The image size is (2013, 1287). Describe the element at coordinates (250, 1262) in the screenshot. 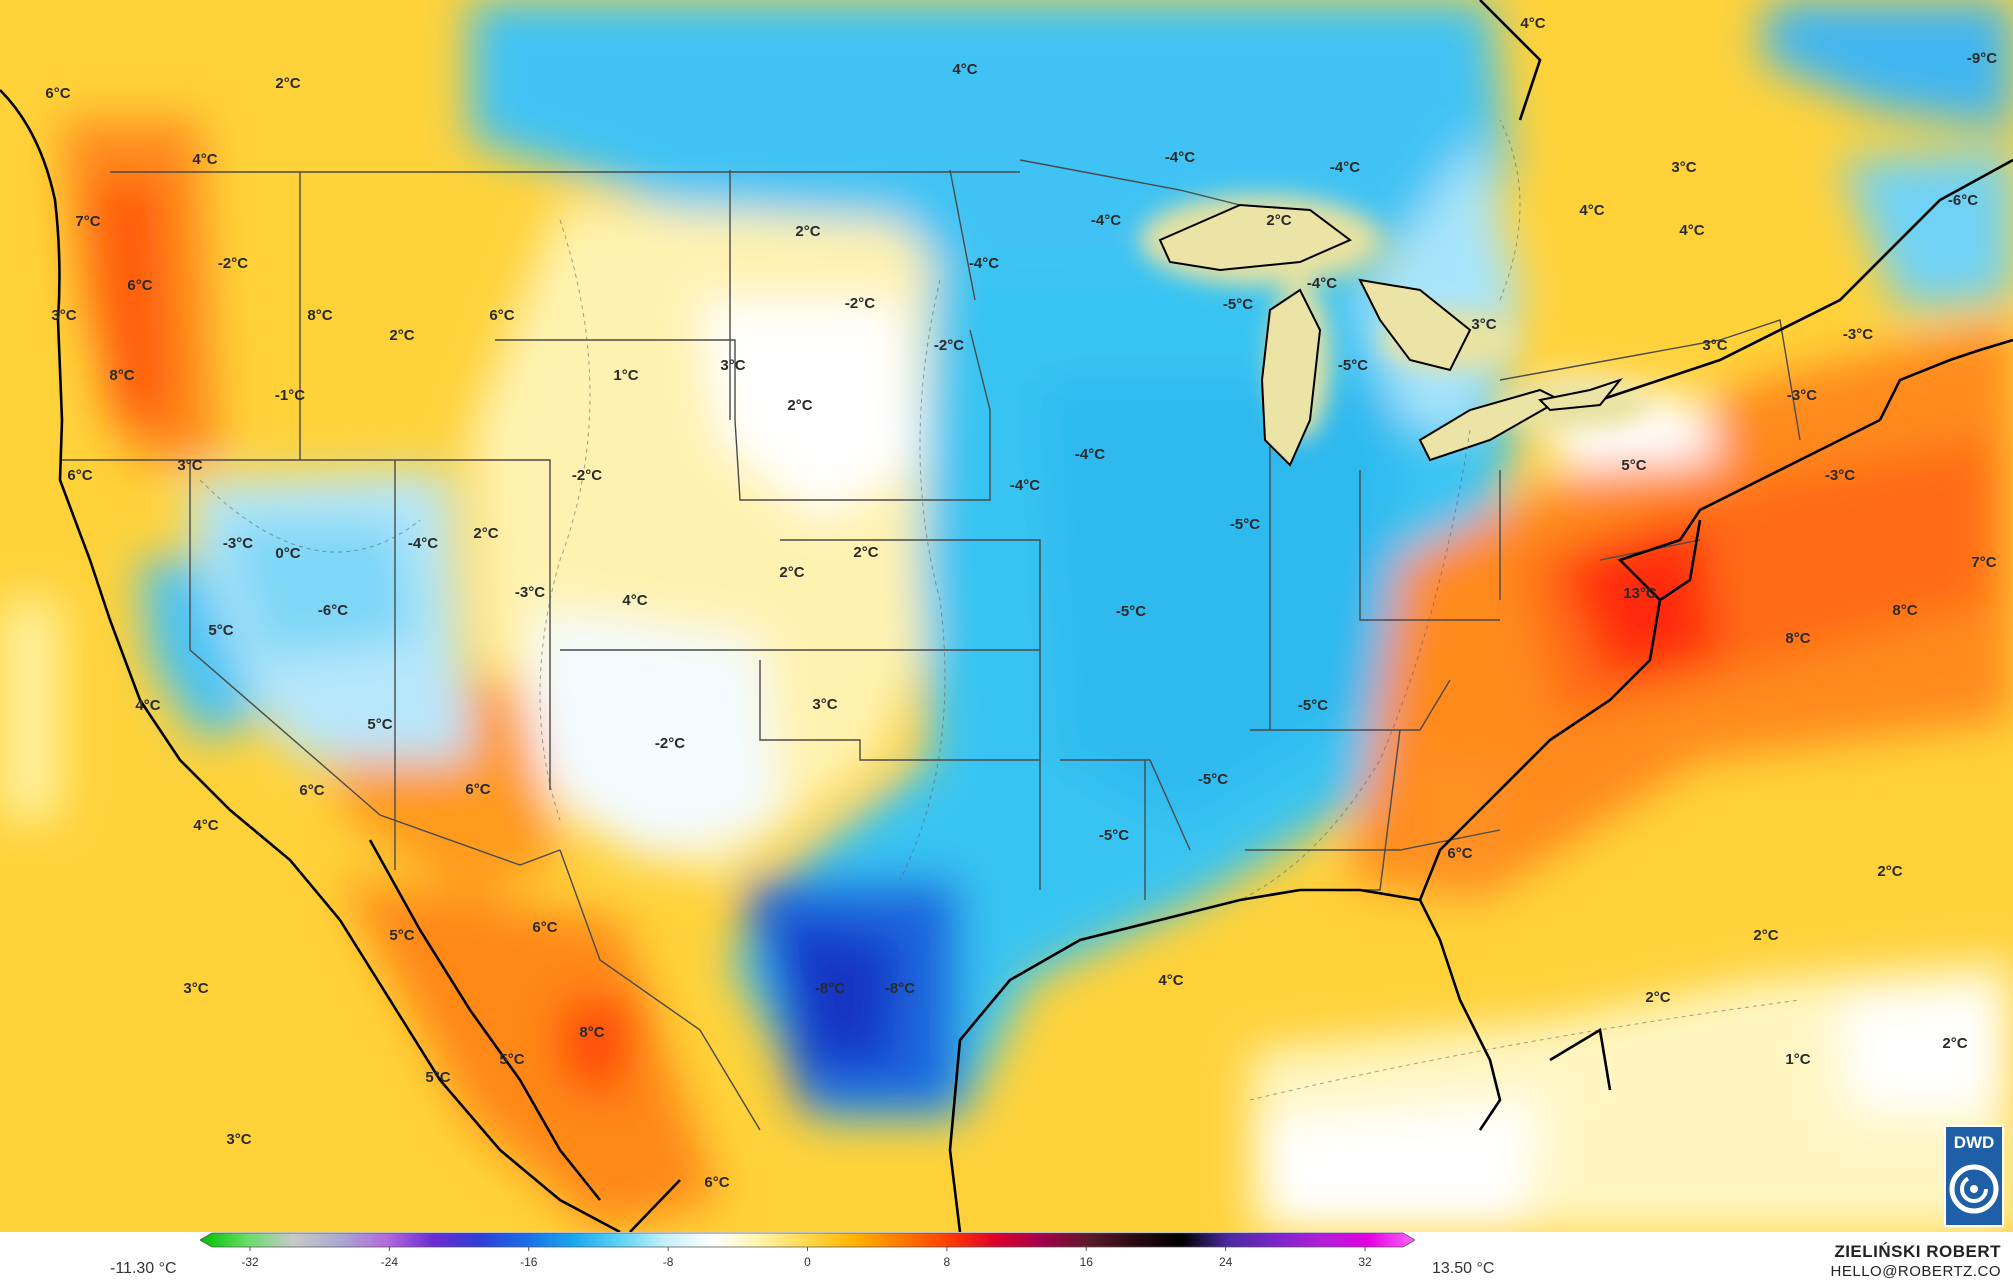

I see `scale-tick-label: -32` at that location.